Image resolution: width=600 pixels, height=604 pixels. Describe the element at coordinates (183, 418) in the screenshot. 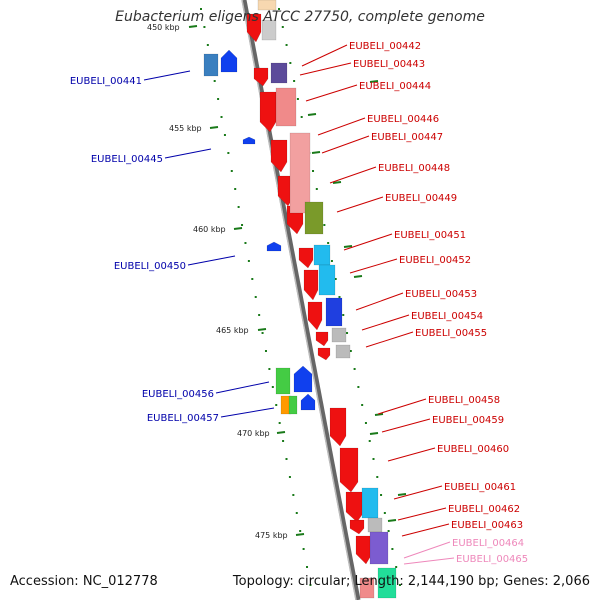

I see `gene-label: EUBELI_00457` at that location.